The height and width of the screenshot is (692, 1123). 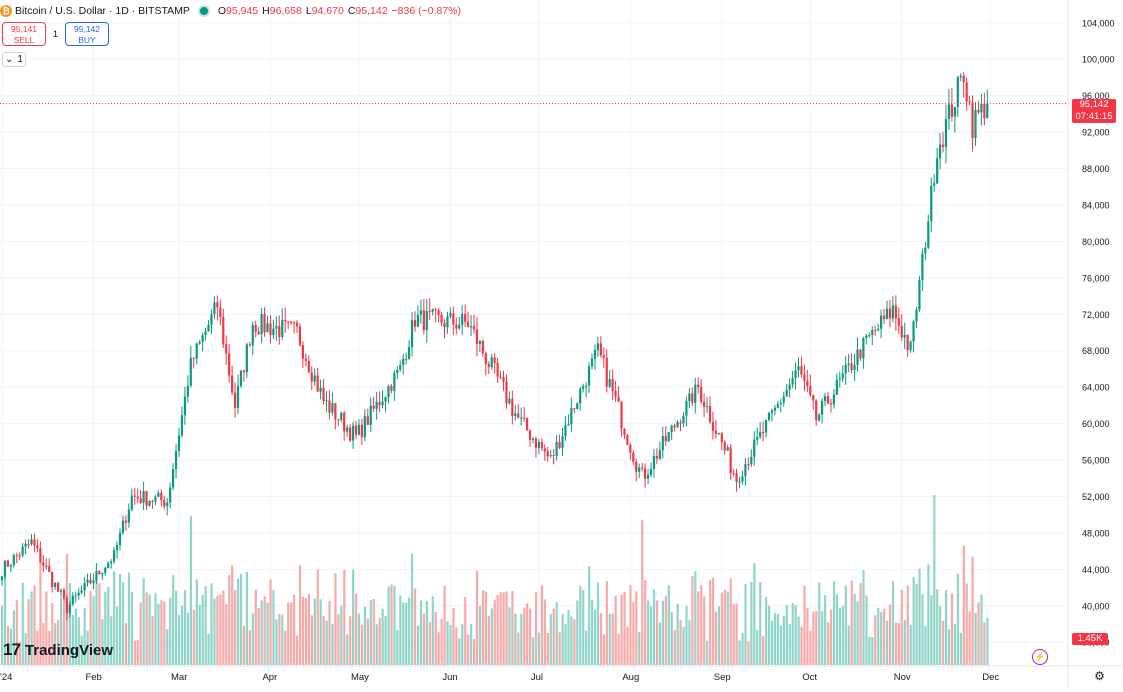 I want to click on tradingview-watermark: 17 TradingView, so click(x=58, y=650).